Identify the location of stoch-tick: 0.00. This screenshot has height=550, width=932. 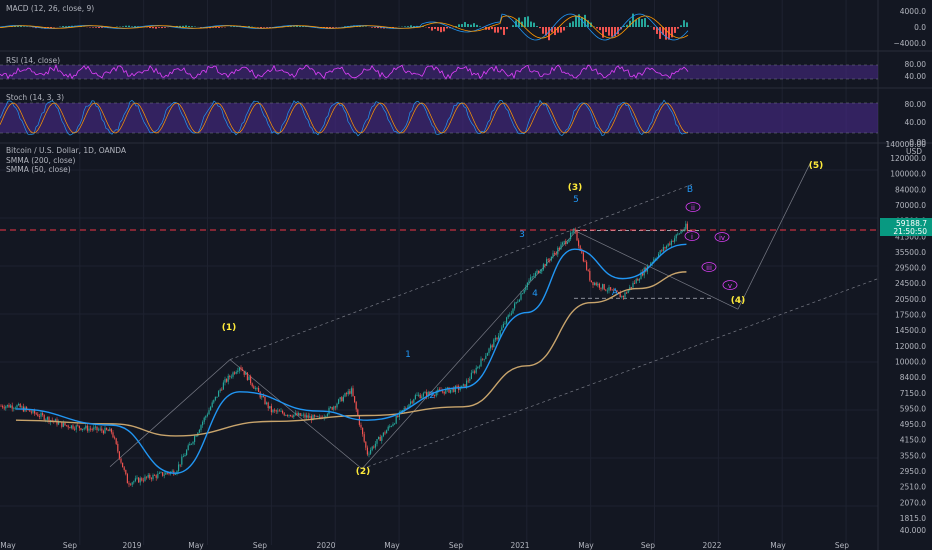
(917, 142).